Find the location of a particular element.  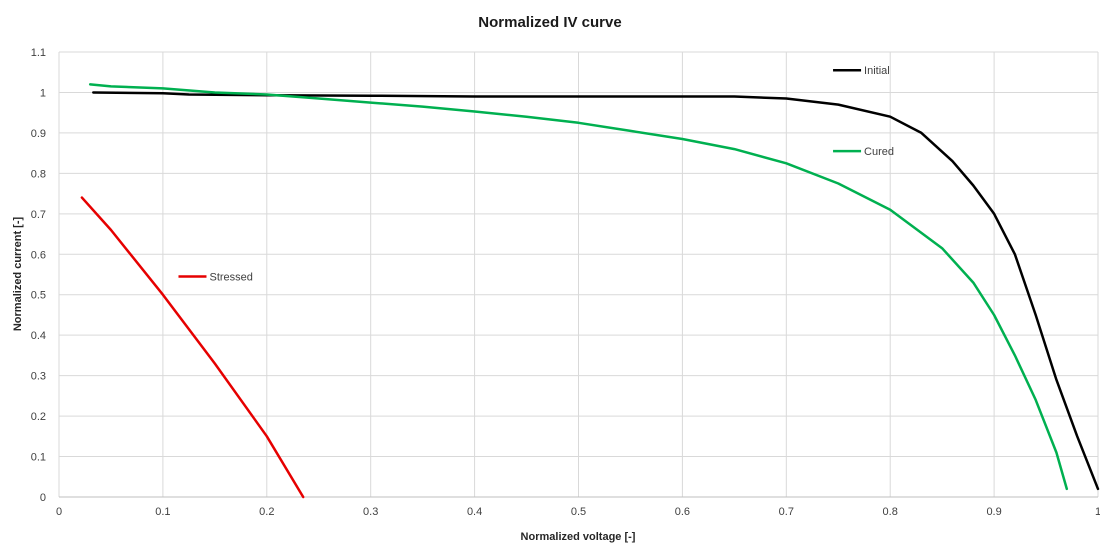

x-tick-label: 0.3 is located at coordinates (370, 512).